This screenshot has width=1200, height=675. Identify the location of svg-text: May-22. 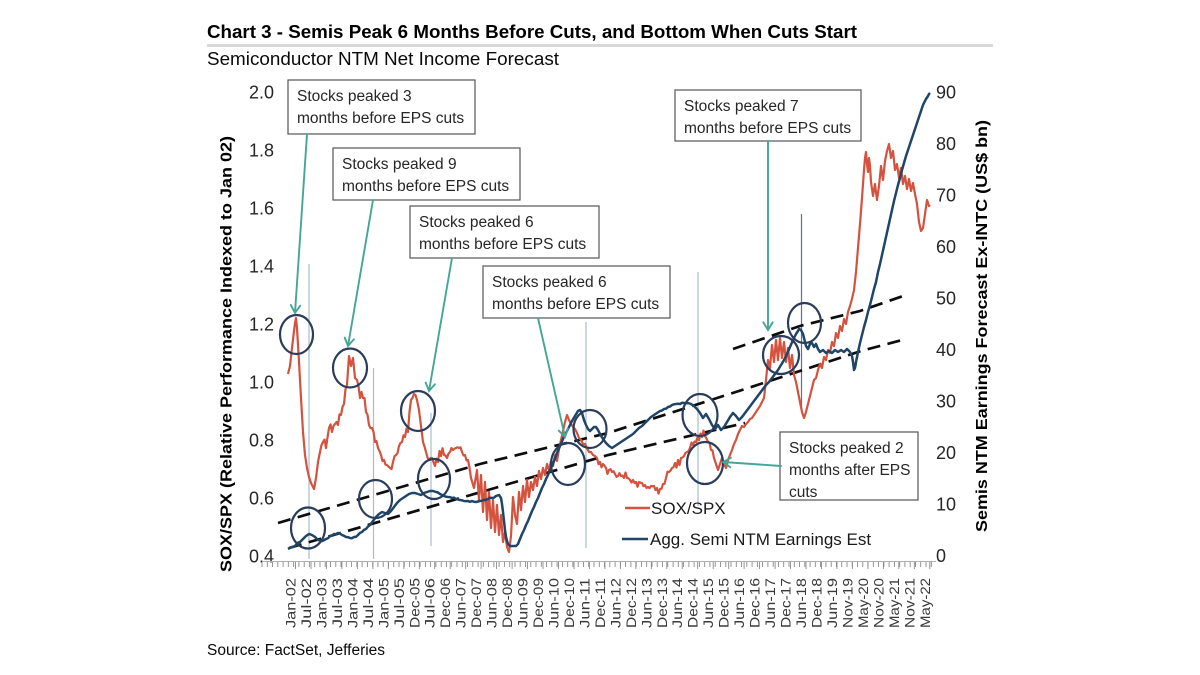
(925, 603).